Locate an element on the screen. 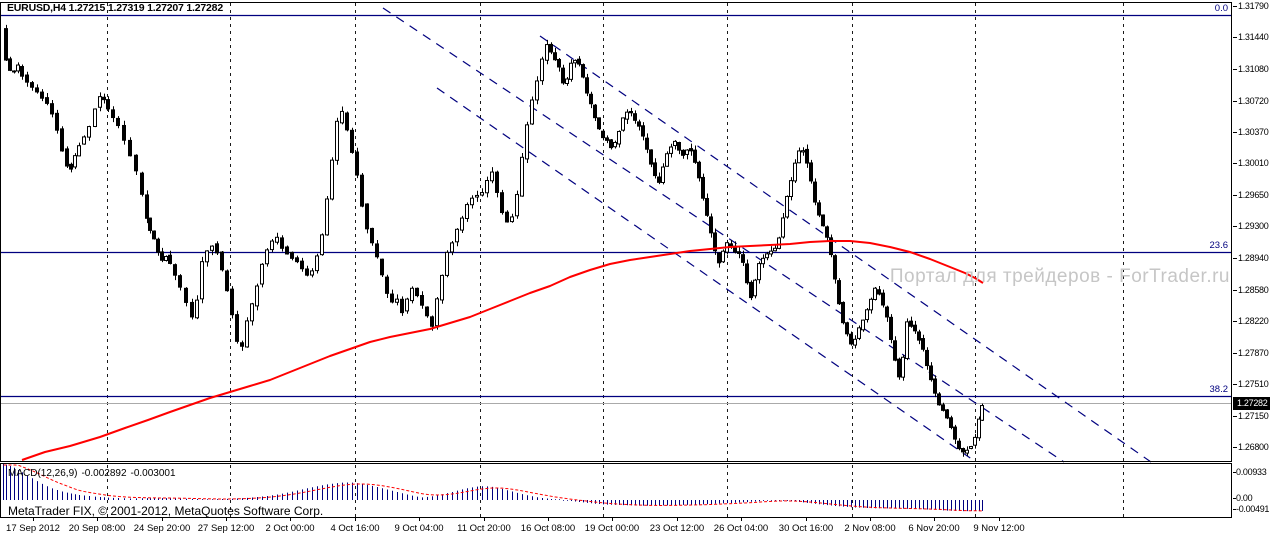 Image resolution: width=1270 pixels, height=538 pixels. price-tick-label: 1.29300 is located at coordinates (1253, 226).